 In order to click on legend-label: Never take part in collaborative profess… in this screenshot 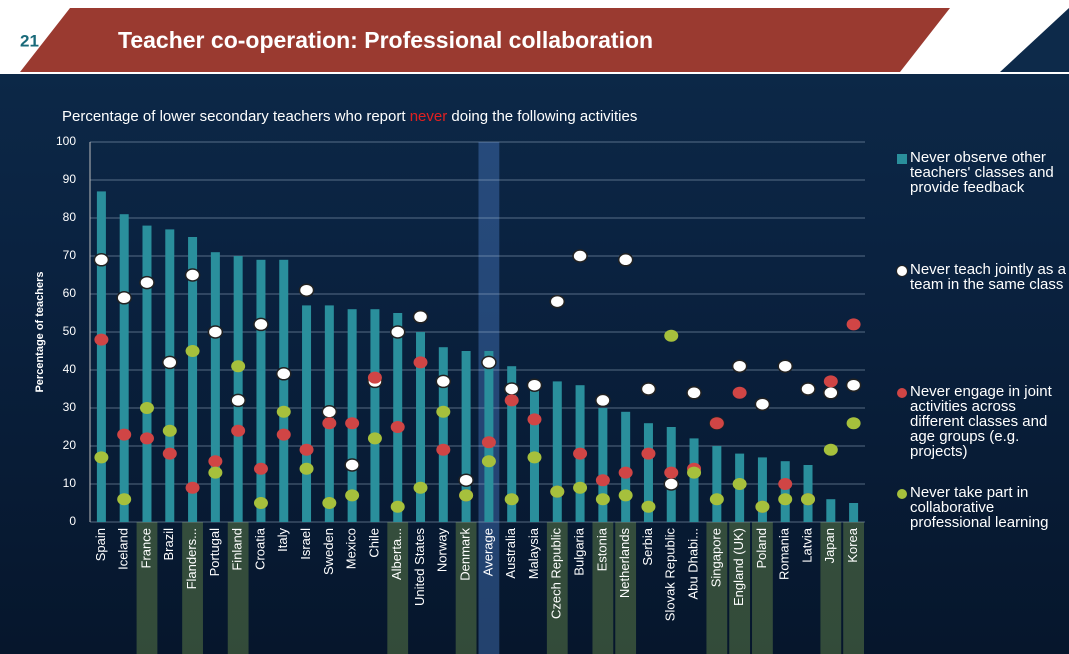, I will do `click(979, 507)`.